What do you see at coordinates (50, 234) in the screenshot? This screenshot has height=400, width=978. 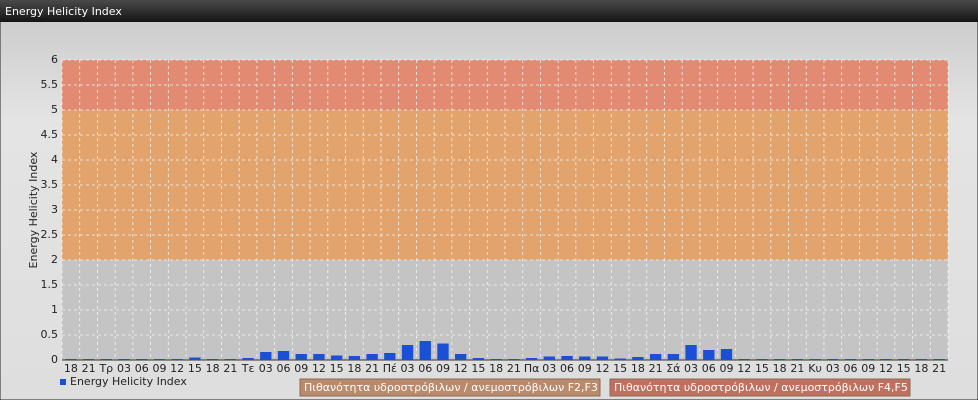 I see `y-tick-label: 2.5` at bounding box center [50, 234].